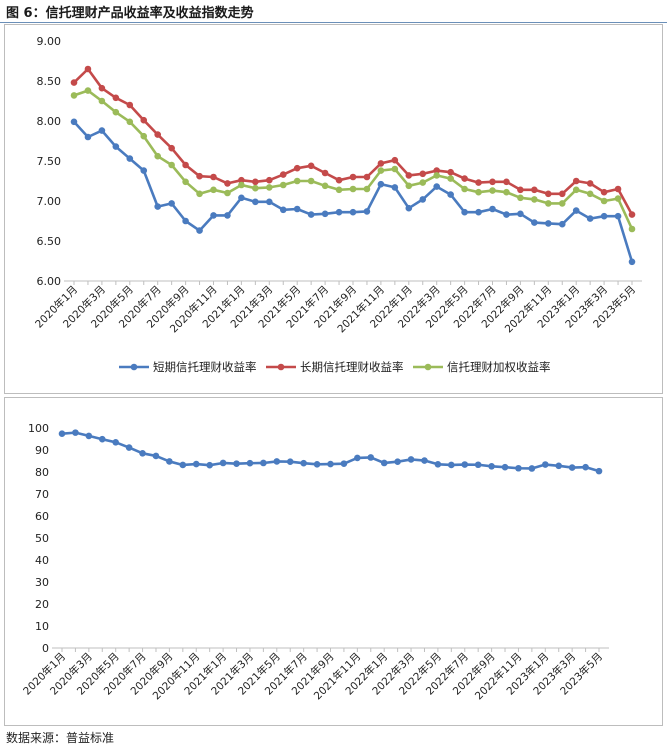 The width and height of the screenshot is (667, 748). I want to click on legend-item: 信托理财加权收益率, so click(482, 367).